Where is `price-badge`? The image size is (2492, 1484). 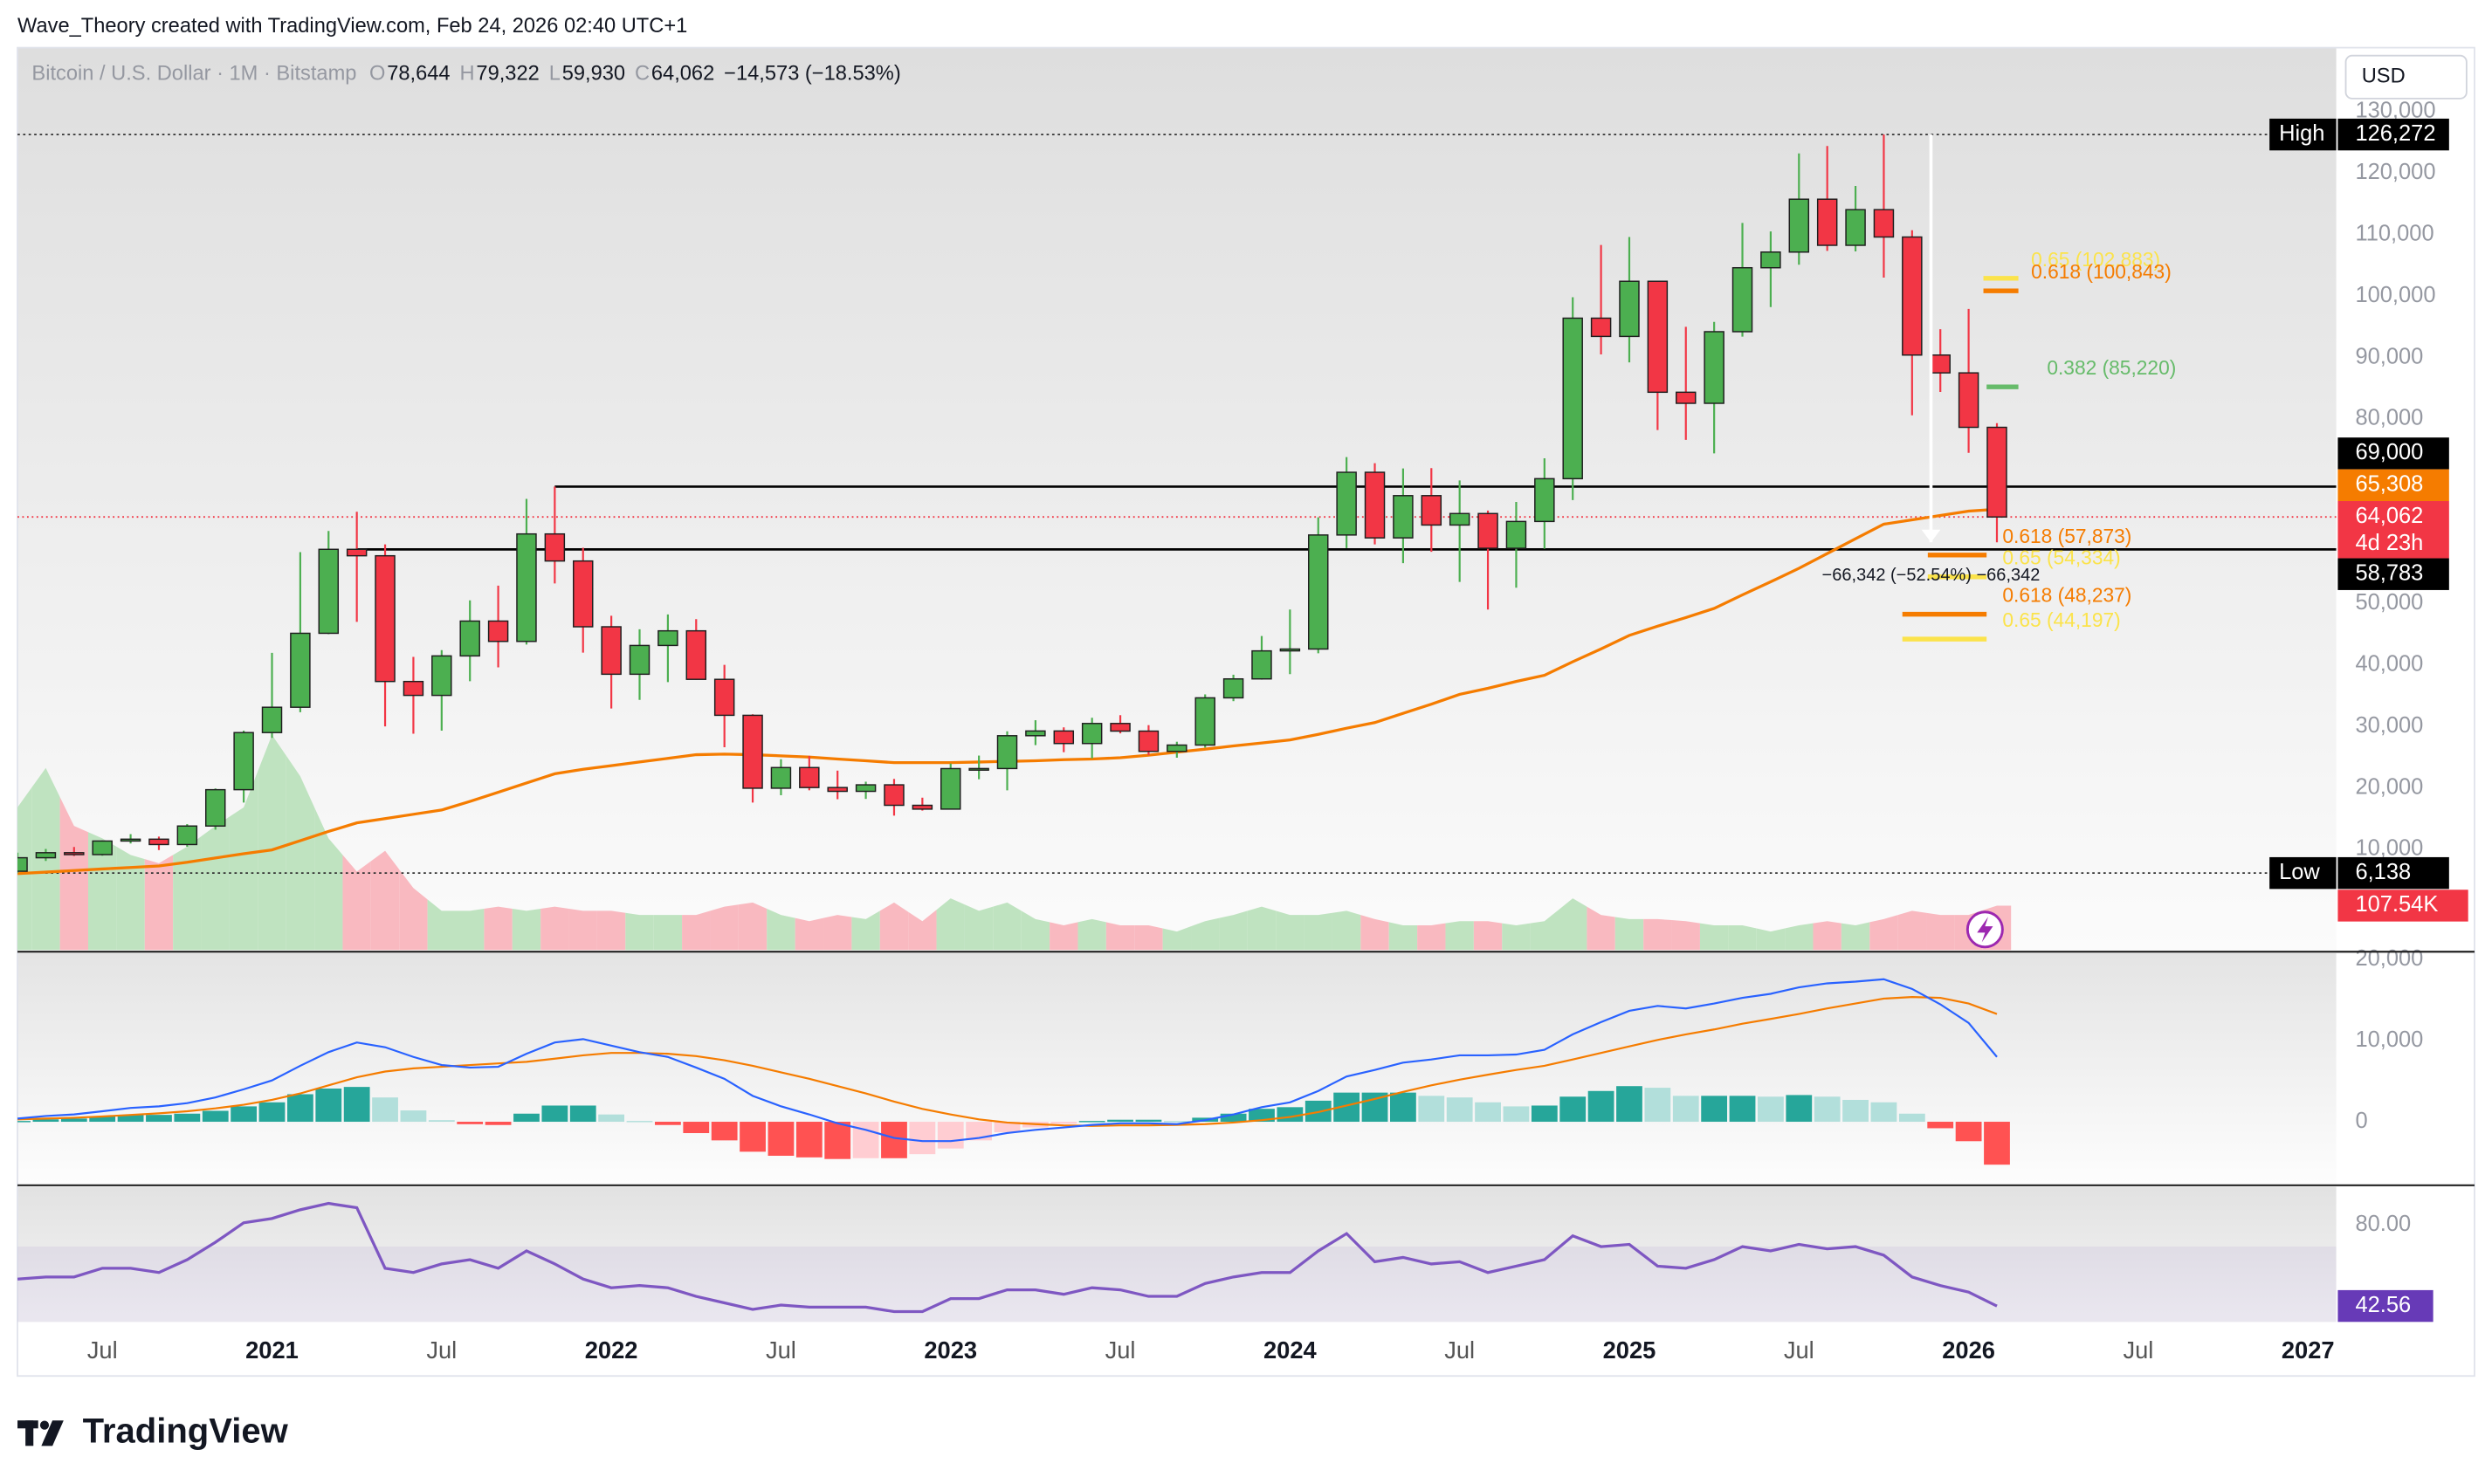
price-badge is located at coordinates (2393, 485).